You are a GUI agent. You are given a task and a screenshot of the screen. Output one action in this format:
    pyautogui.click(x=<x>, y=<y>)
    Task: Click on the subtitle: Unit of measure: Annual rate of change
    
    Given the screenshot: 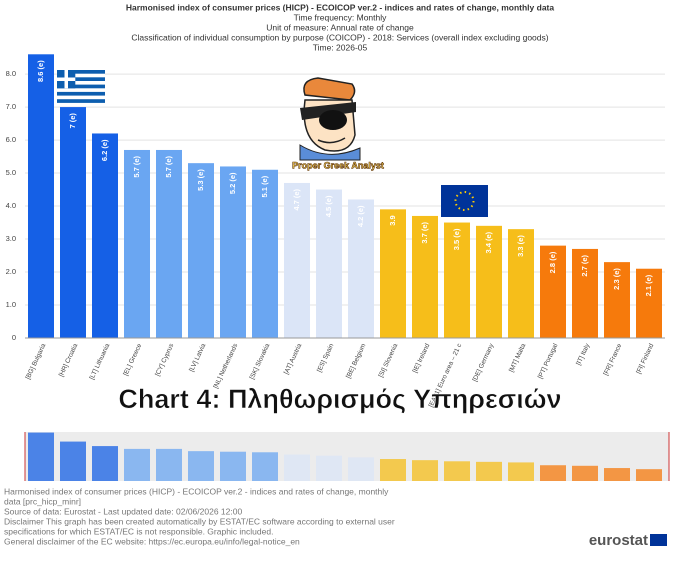 What is the action you would take?
    pyautogui.click(x=340, y=27)
    